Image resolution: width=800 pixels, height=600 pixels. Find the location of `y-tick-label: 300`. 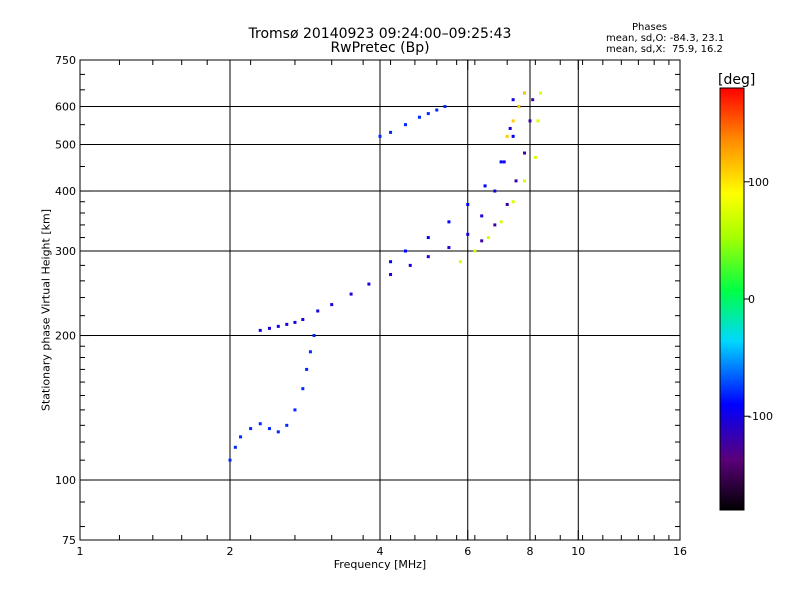

y-tick-label: 300 is located at coordinates (65, 251).